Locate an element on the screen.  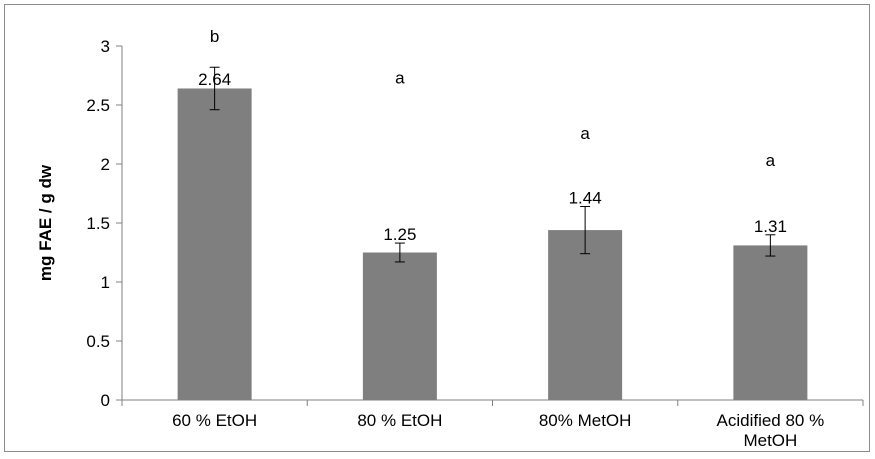
y-tick-label: 3 is located at coordinates (105, 46).